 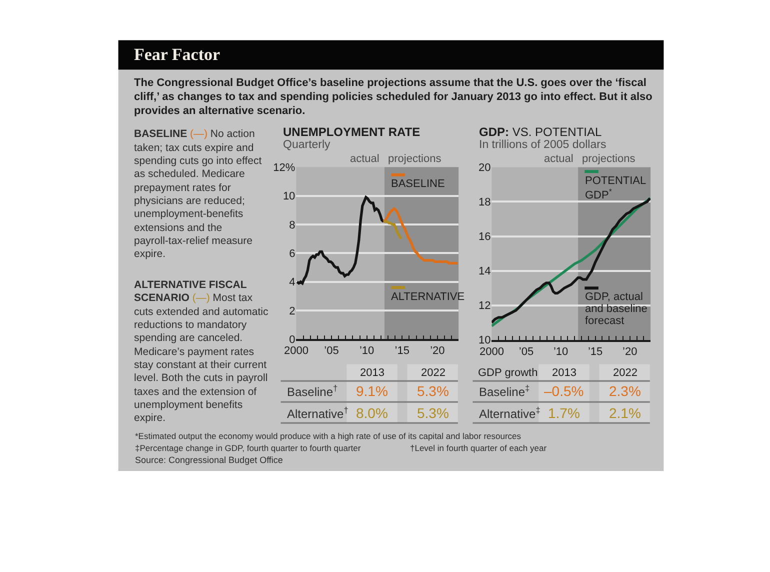 What do you see at coordinates (198, 194) in the screenshot?
I see `text: BASELINE (—) No action taken; tax cuts expire and spending cuts go into effect as scheduled. Medicare prepayment rates for physicians are reduced; unemployment-benefits extensions and the payroll-tax-relief measure expire.` at bounding box center [198, 194].